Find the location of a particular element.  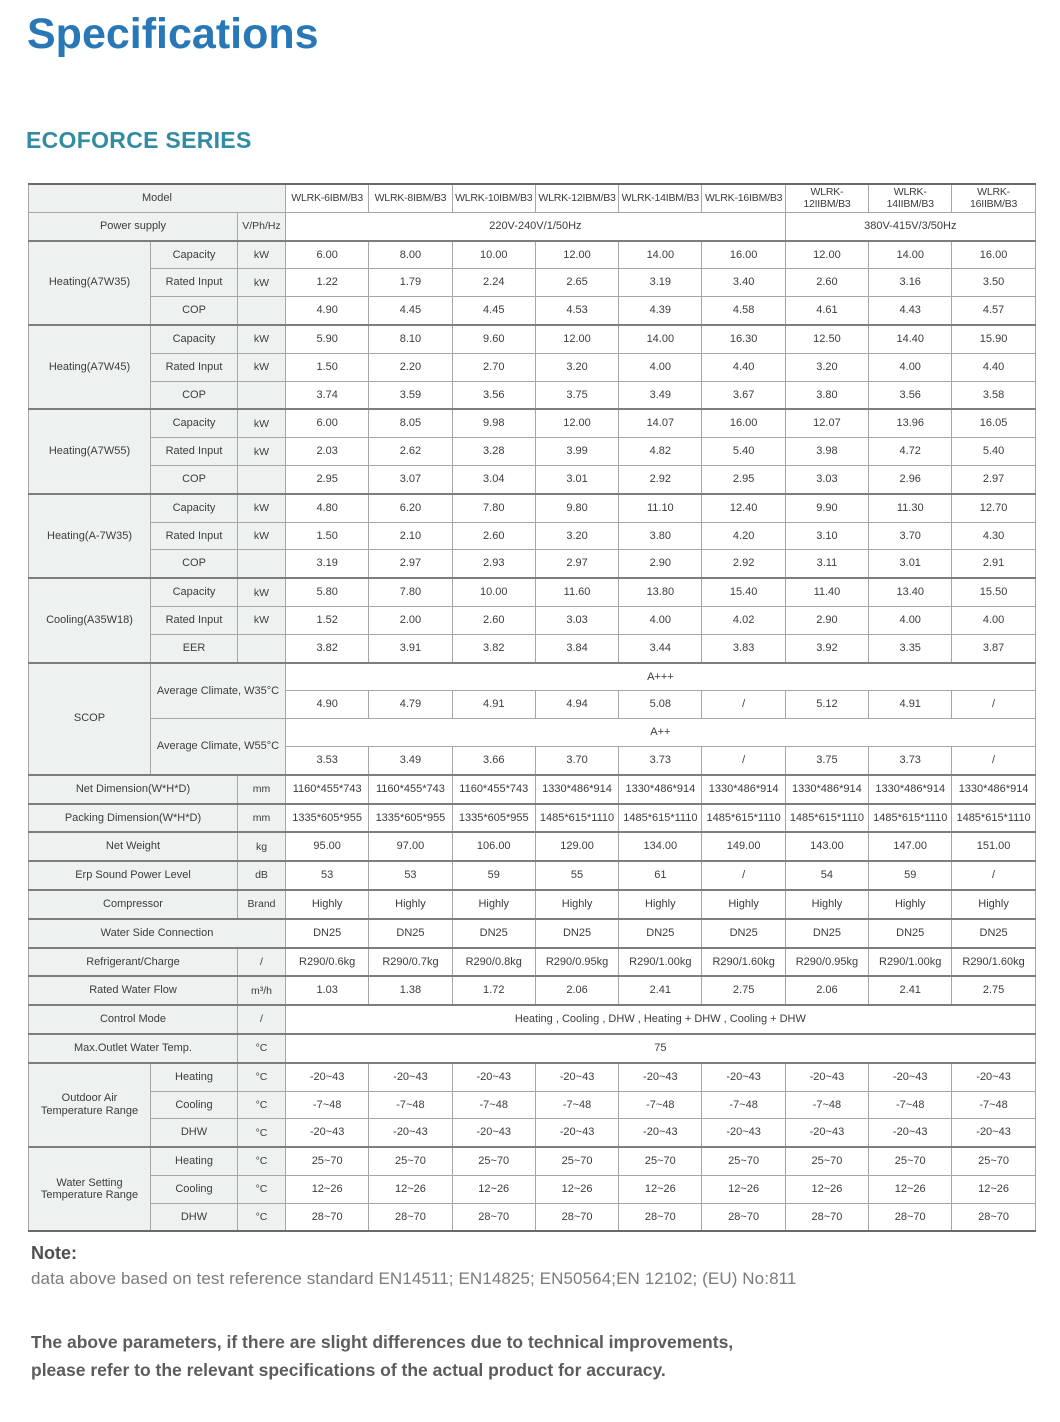

spec-value: R290/0.6kg is located at coordinates (327, 961).